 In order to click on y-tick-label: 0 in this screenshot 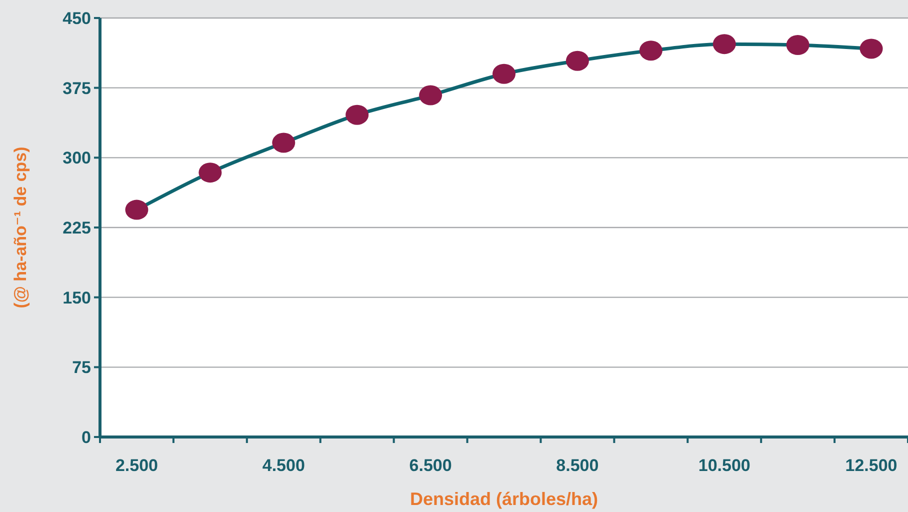, I will do `click(86, 437)`.